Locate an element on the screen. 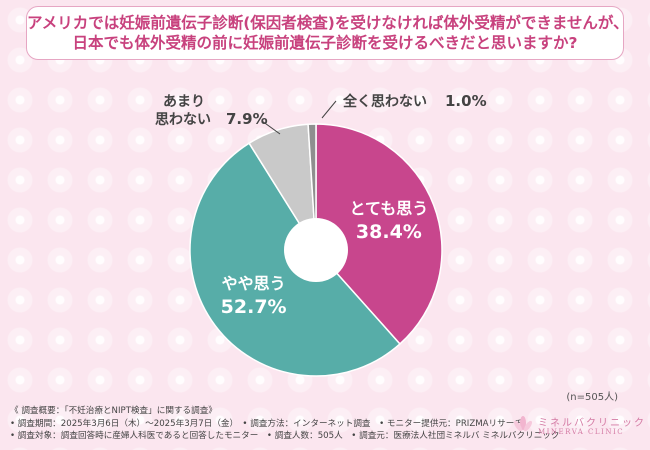 This screenshot has width=650, height=450. donut-labels: とても思う 38.4% やや思う 52.7% is located at coordinates (325, 258).